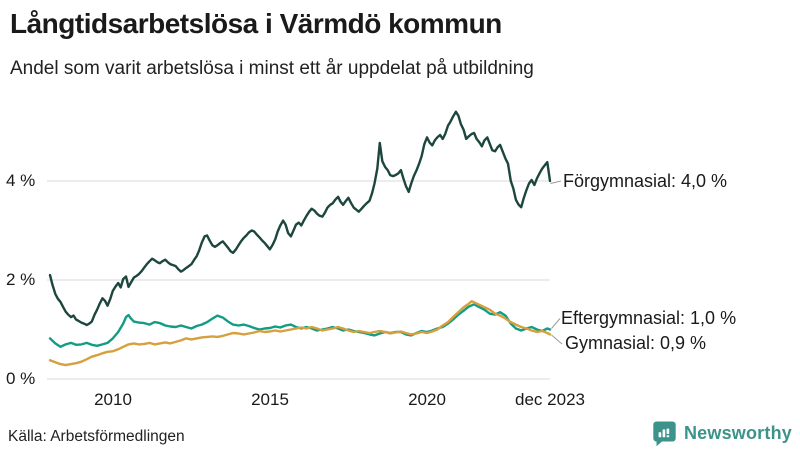  Describe the element at coordinates (113, 399) in the screenshot. I see `x-tick-2010: 2010` at that location.